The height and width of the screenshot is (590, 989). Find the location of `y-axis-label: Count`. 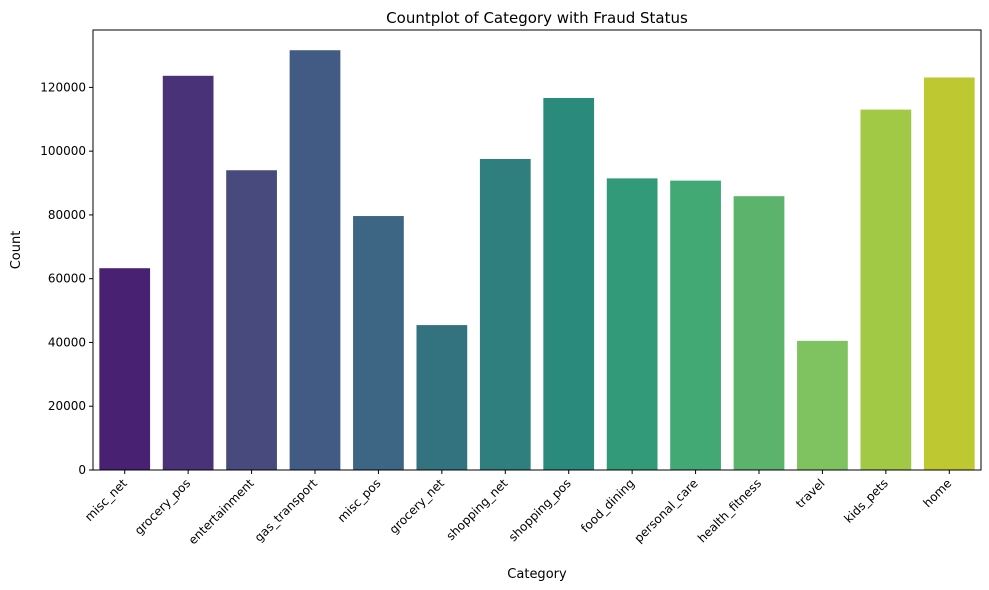

y-axis-label: Count is located at coordinates (16, 250).